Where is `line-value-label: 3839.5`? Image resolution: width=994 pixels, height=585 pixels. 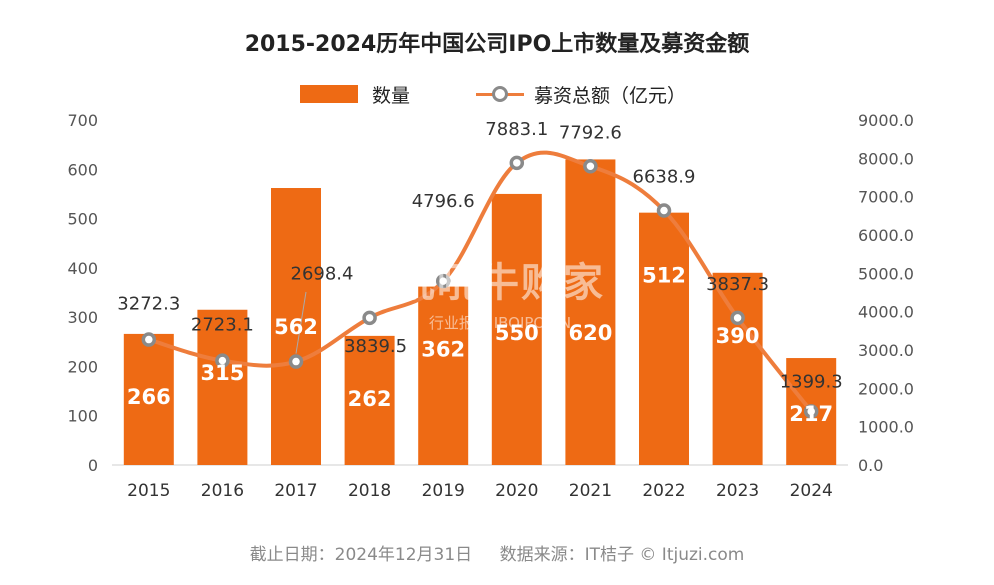
line-value-label: 3839.5 is located at coordinates (375, 346).